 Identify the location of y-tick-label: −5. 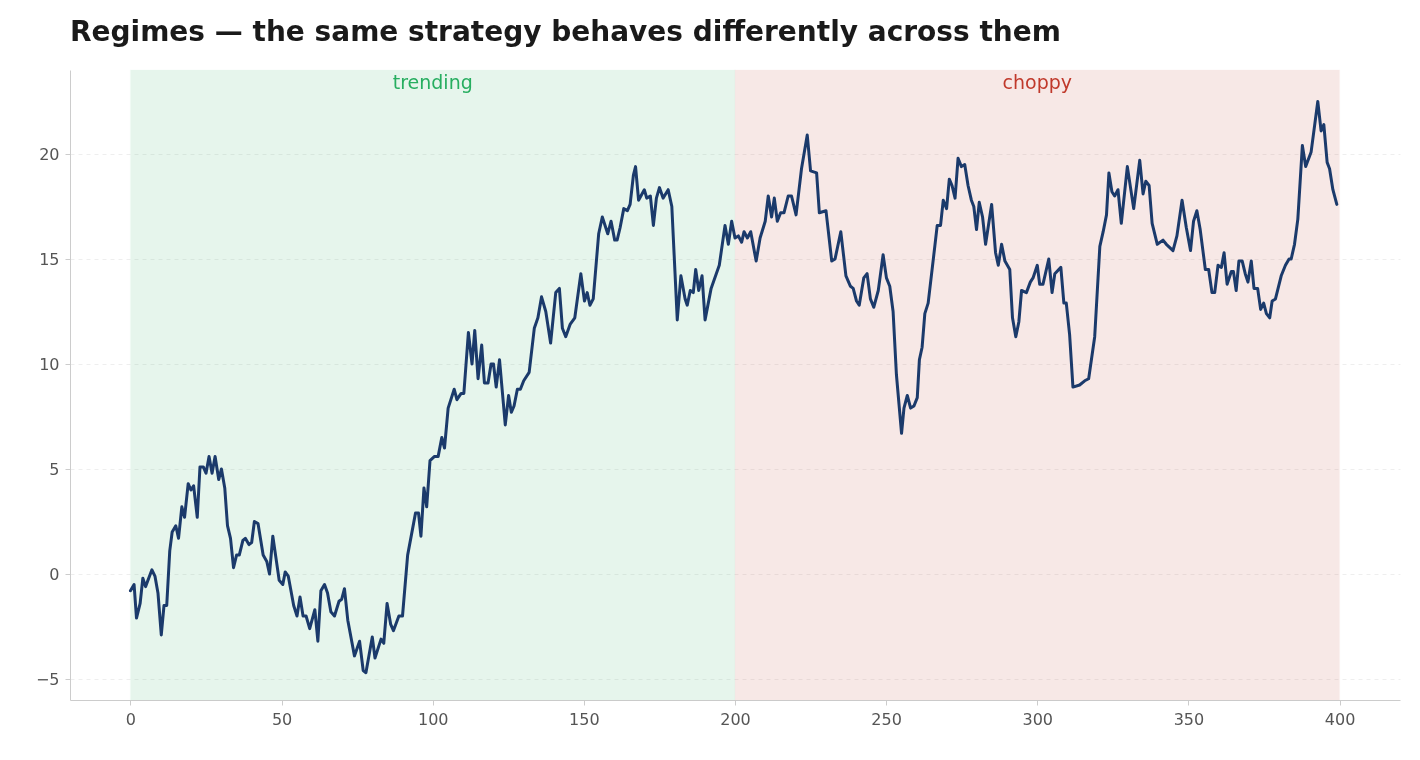
(47, 679).